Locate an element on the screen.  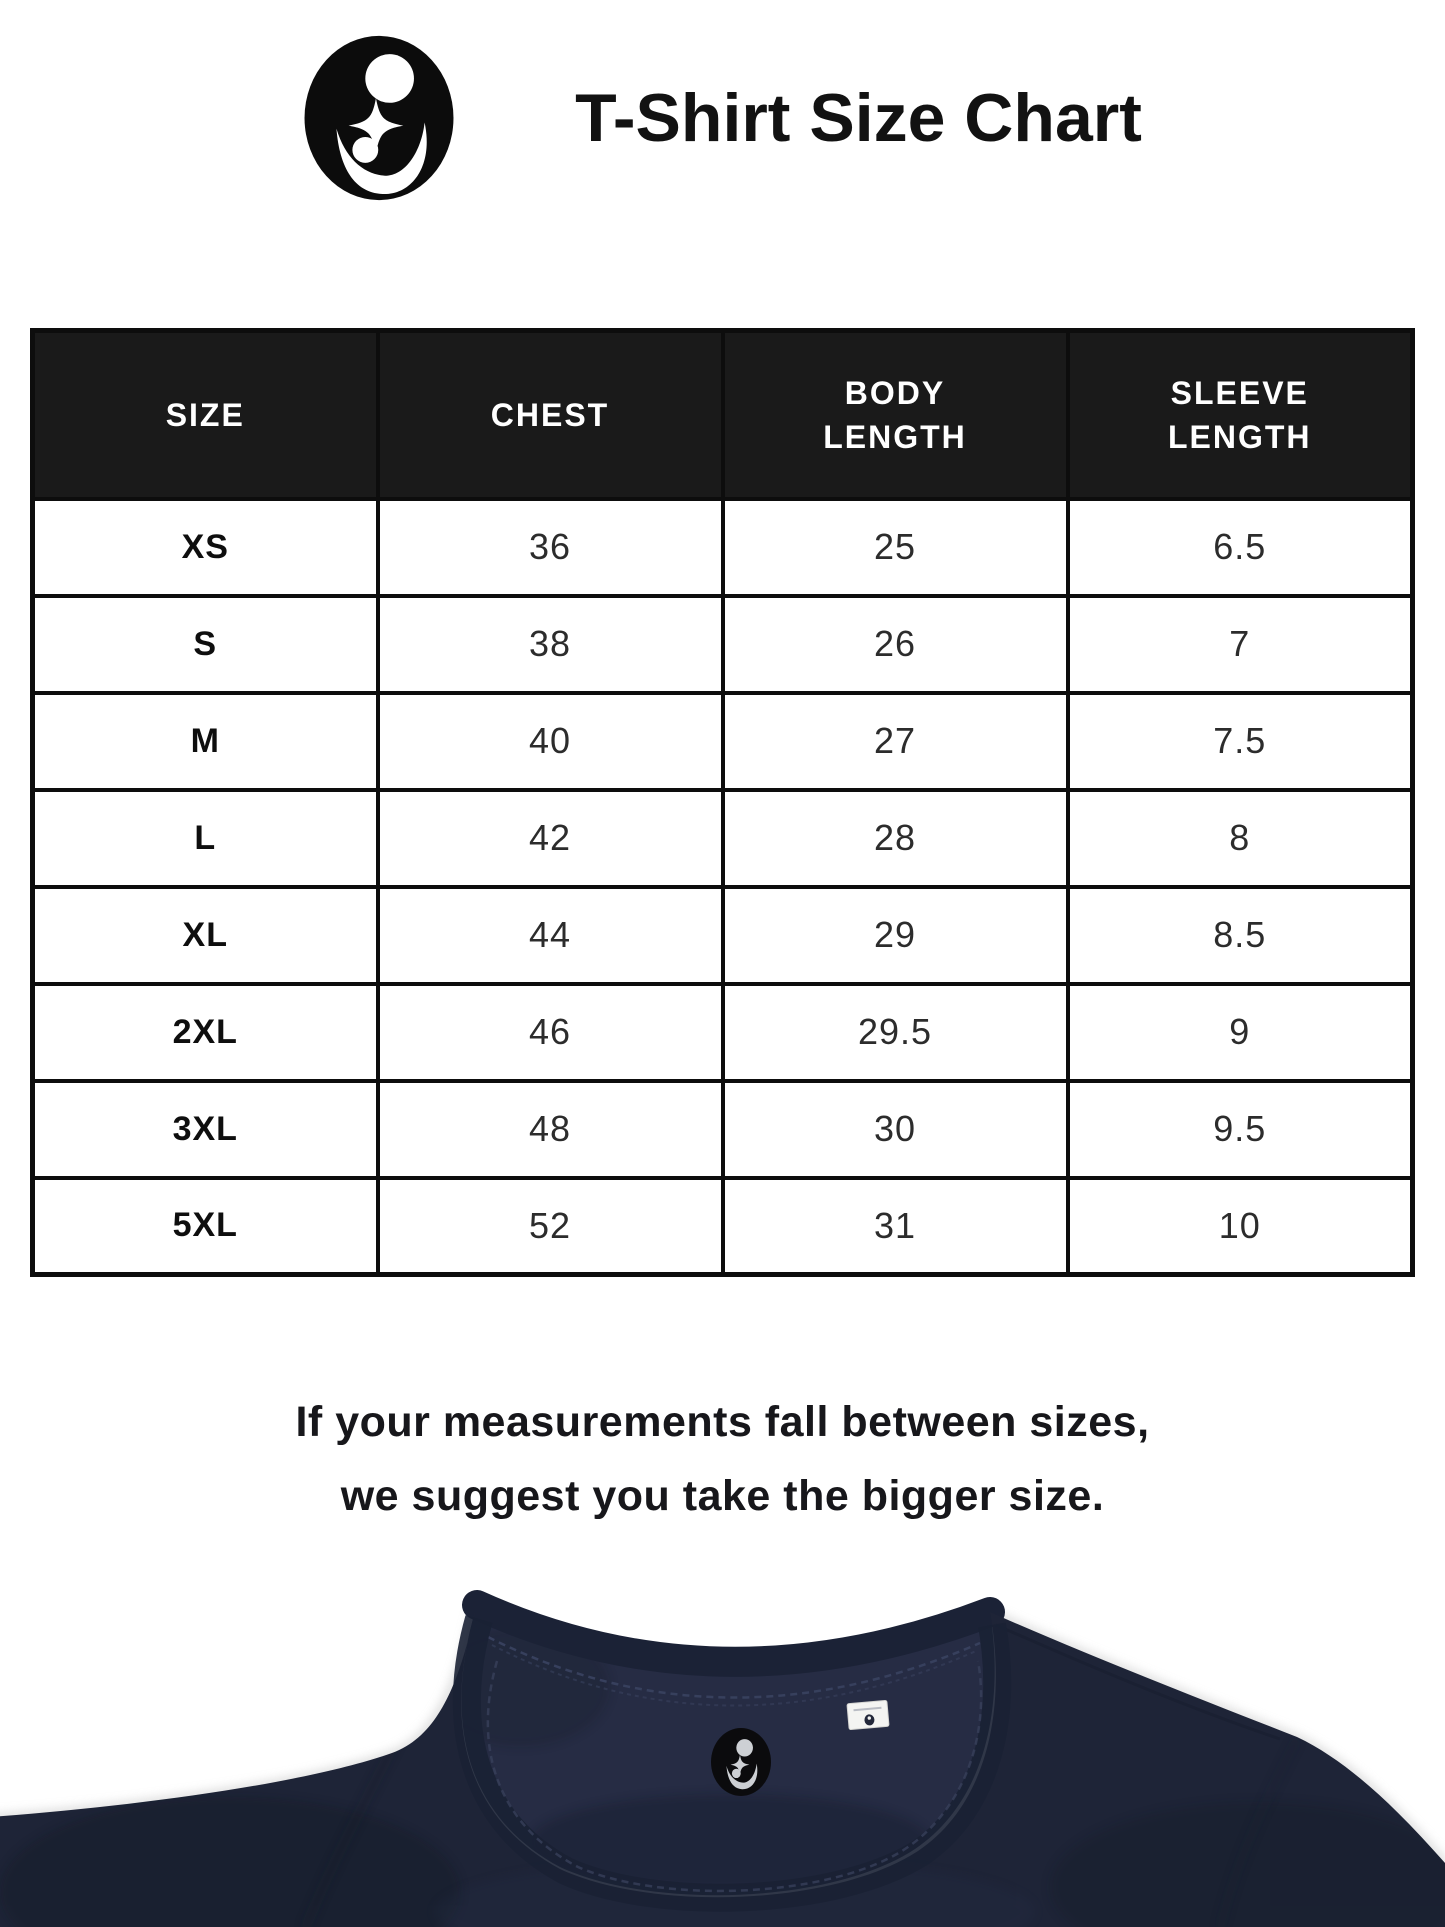
chest-cell: 48 is located at coordinates (550, 1129).